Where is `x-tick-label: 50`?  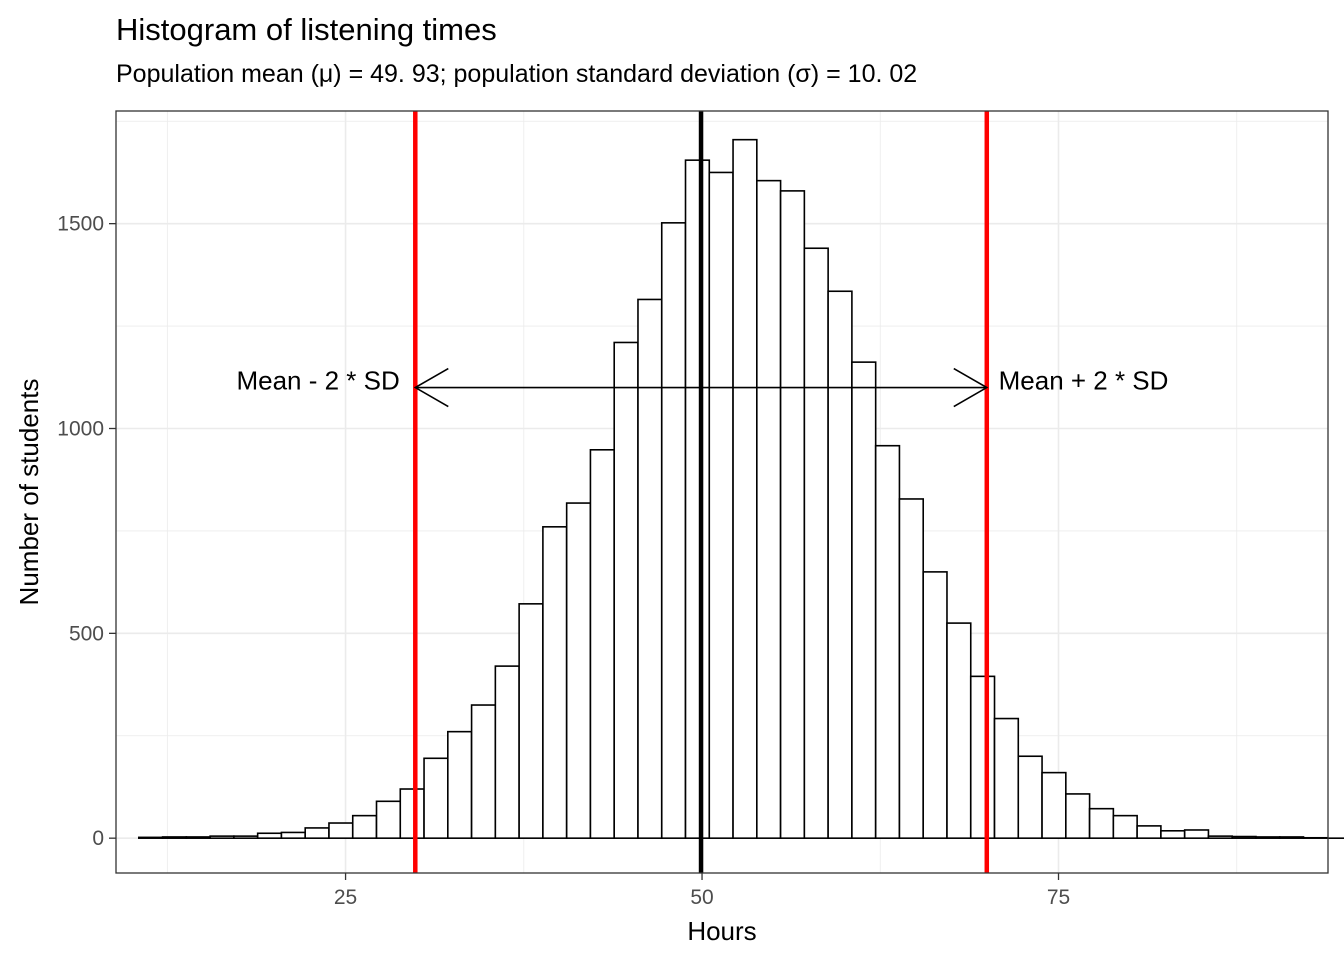
x-tick-label: 50 is located at coordinates (701, 897).